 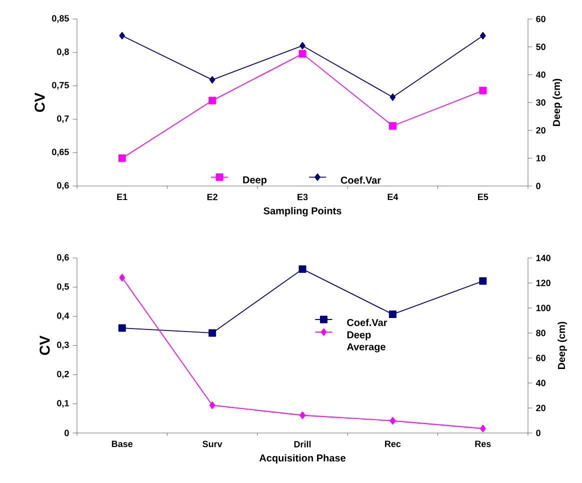 I want to click on legend-label: Deep, so click(x=255, y=181).